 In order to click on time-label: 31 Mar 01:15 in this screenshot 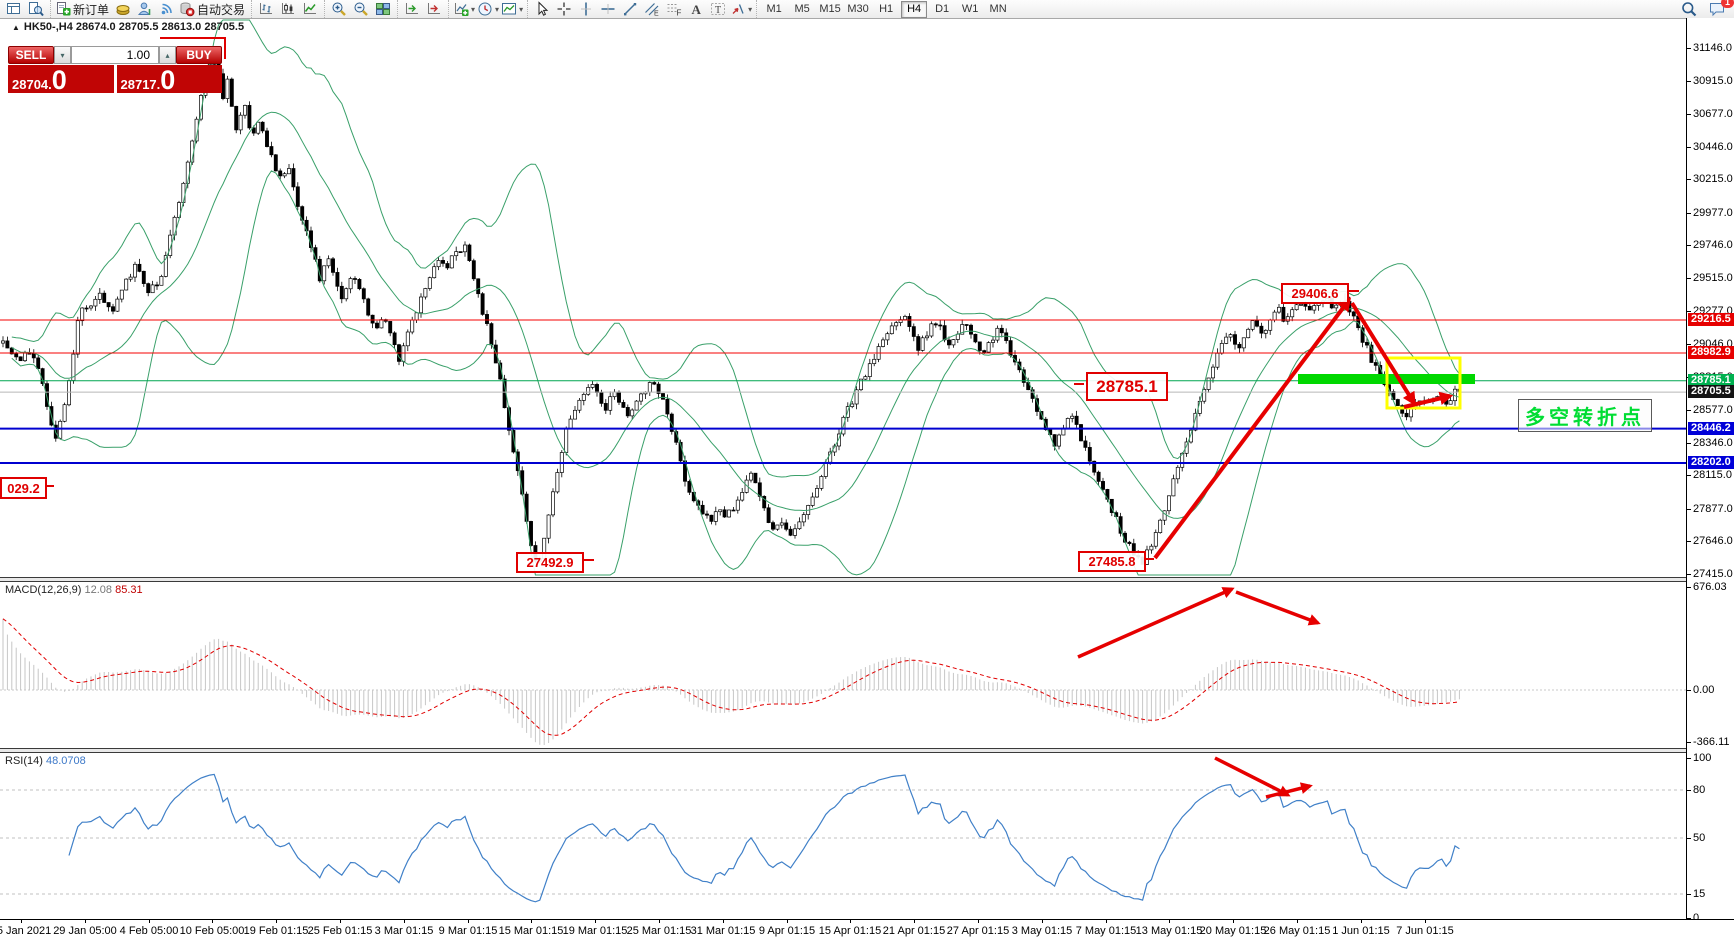, I will do `click(723, 931)`.